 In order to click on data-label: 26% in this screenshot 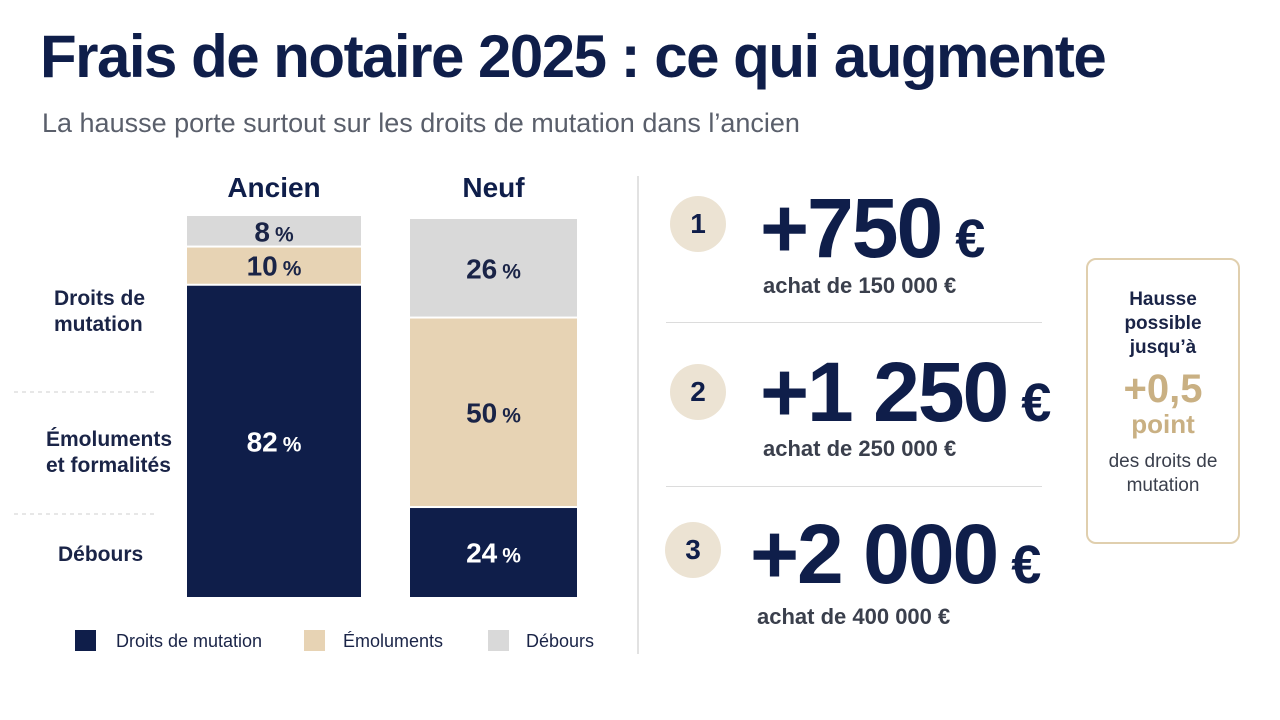, I will do `click(493, 268)`.